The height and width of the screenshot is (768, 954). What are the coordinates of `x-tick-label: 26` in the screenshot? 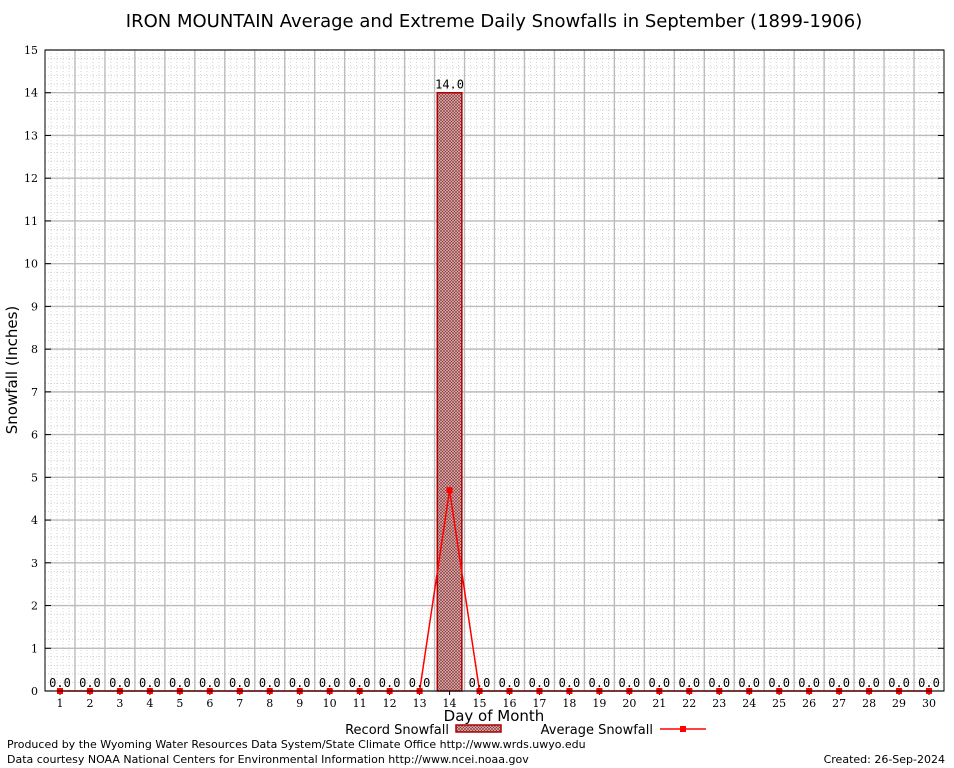 It's located at (809, 703).